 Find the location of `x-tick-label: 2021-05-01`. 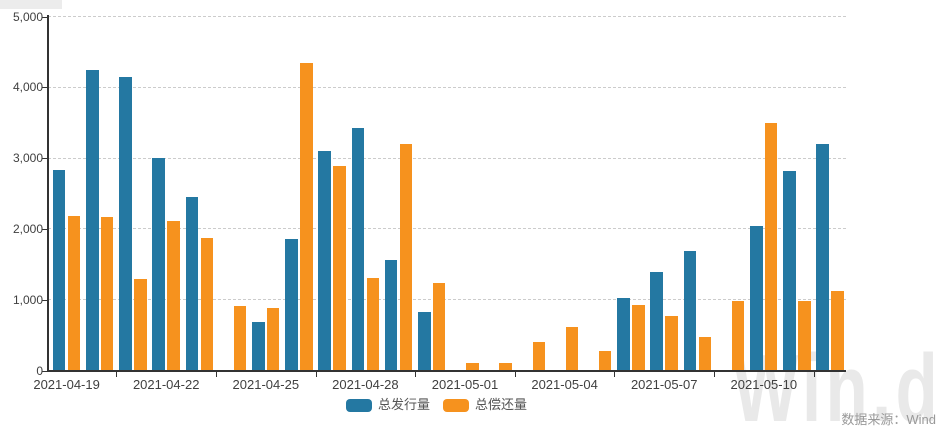

x-tick-label: 2021-05-01 is located at coordinates (465, 384).